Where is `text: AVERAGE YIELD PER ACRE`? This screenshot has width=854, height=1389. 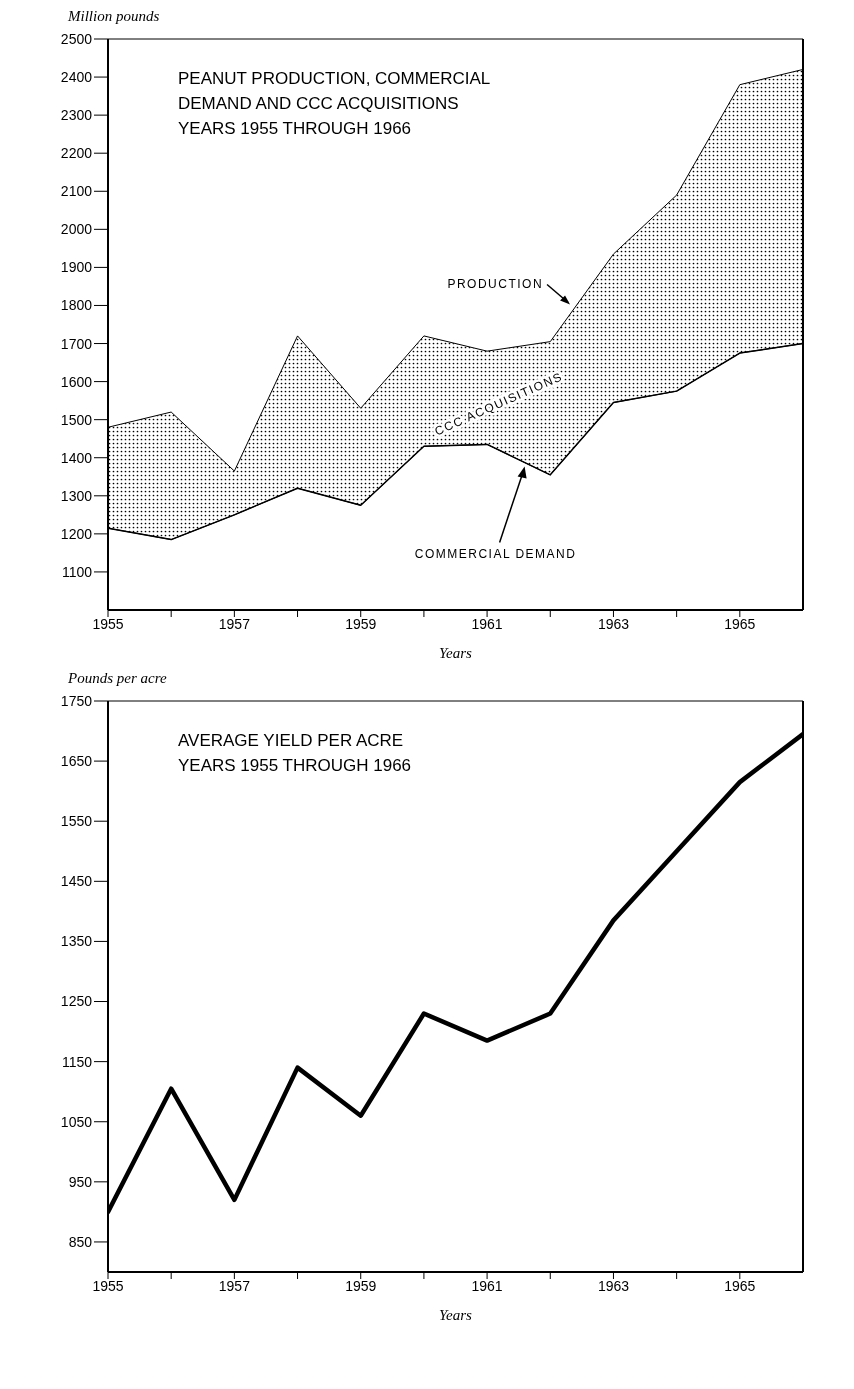 text: AVERAGE YIELD PER ACRE is located at coordinates (291, 741).